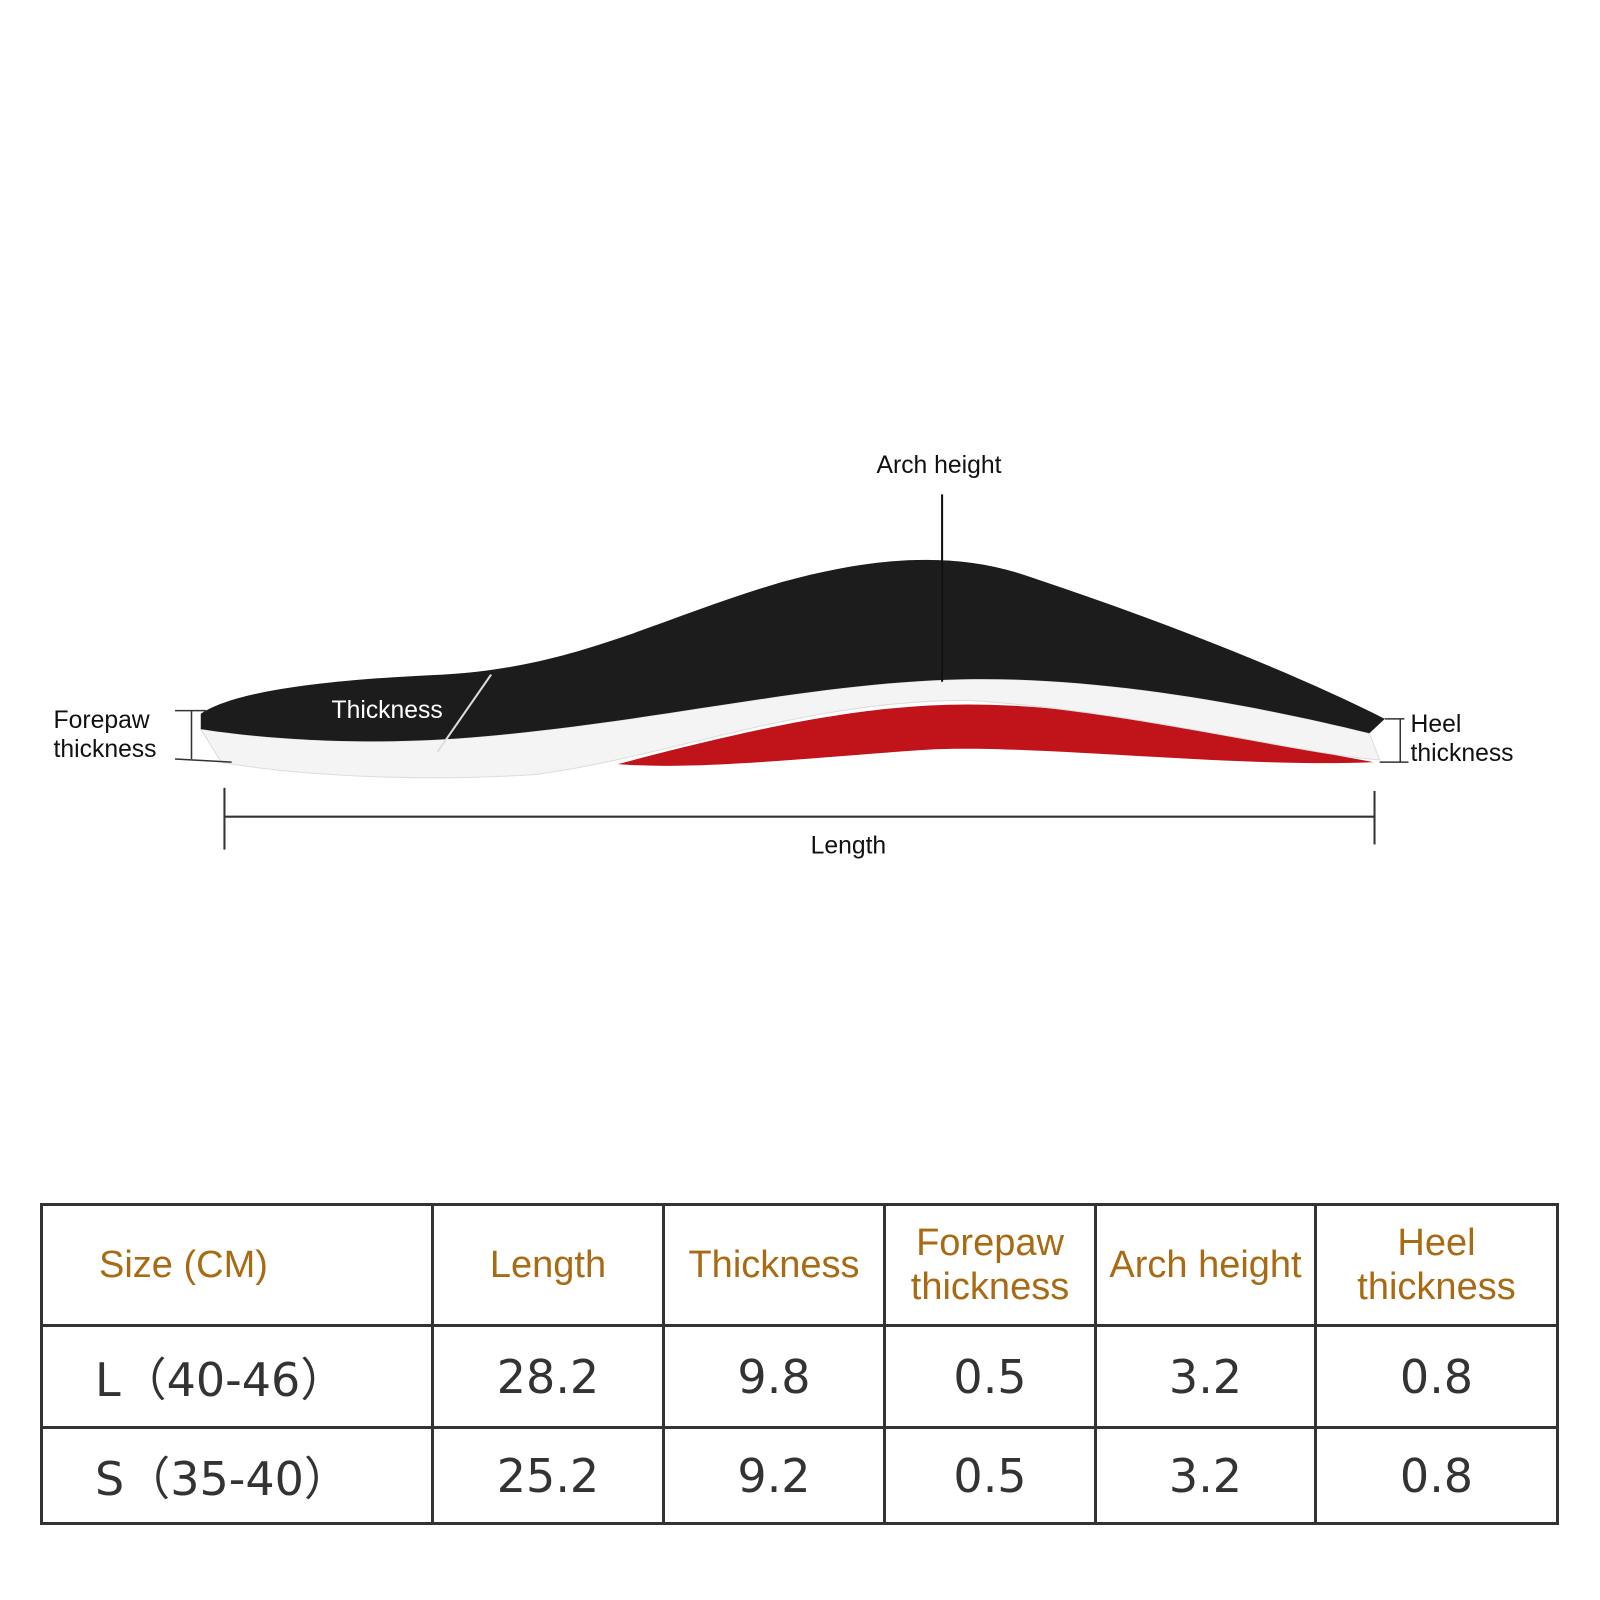 The width and height of the screenshot is (1600, 1600). What do you see at coordinates (774, 1265) in the screenshot?
I see `header-cell: Thickness` at bounding box center [774, 1265].